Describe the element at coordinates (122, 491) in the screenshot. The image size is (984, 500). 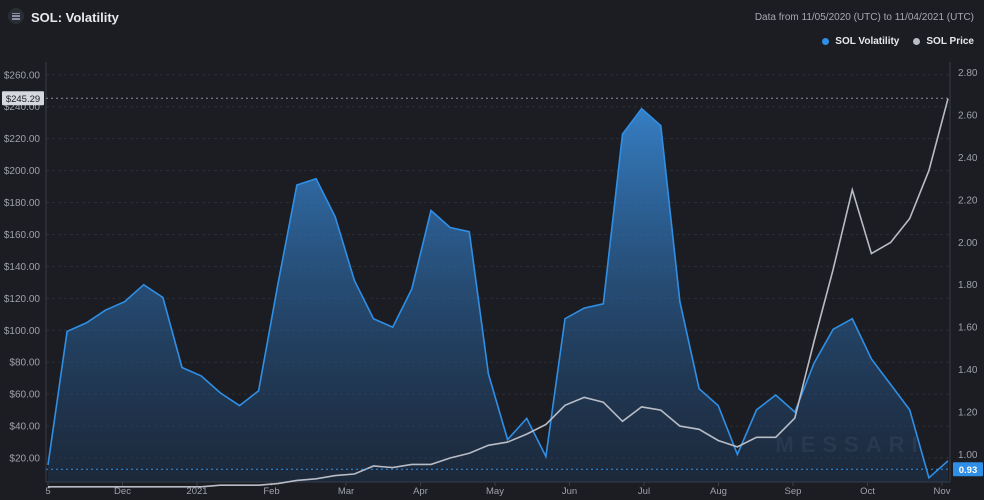
I see `x-tick-label: Dec` at that location.